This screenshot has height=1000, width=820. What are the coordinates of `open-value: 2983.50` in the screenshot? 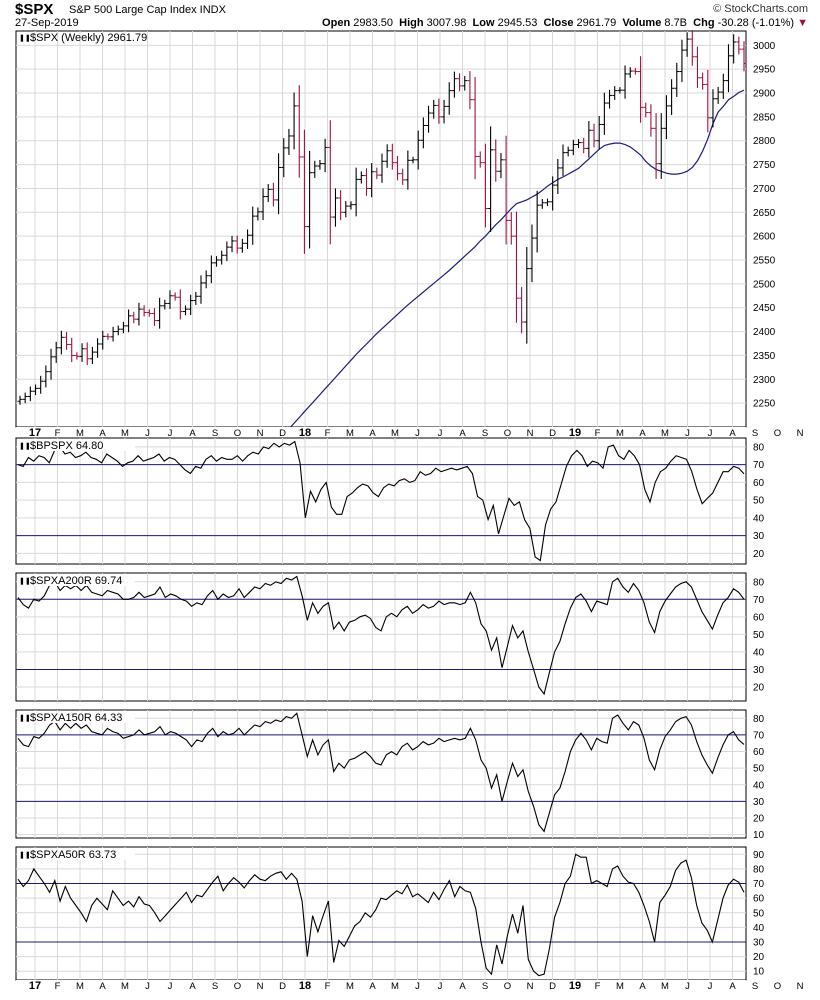 It's located at (373, 23).